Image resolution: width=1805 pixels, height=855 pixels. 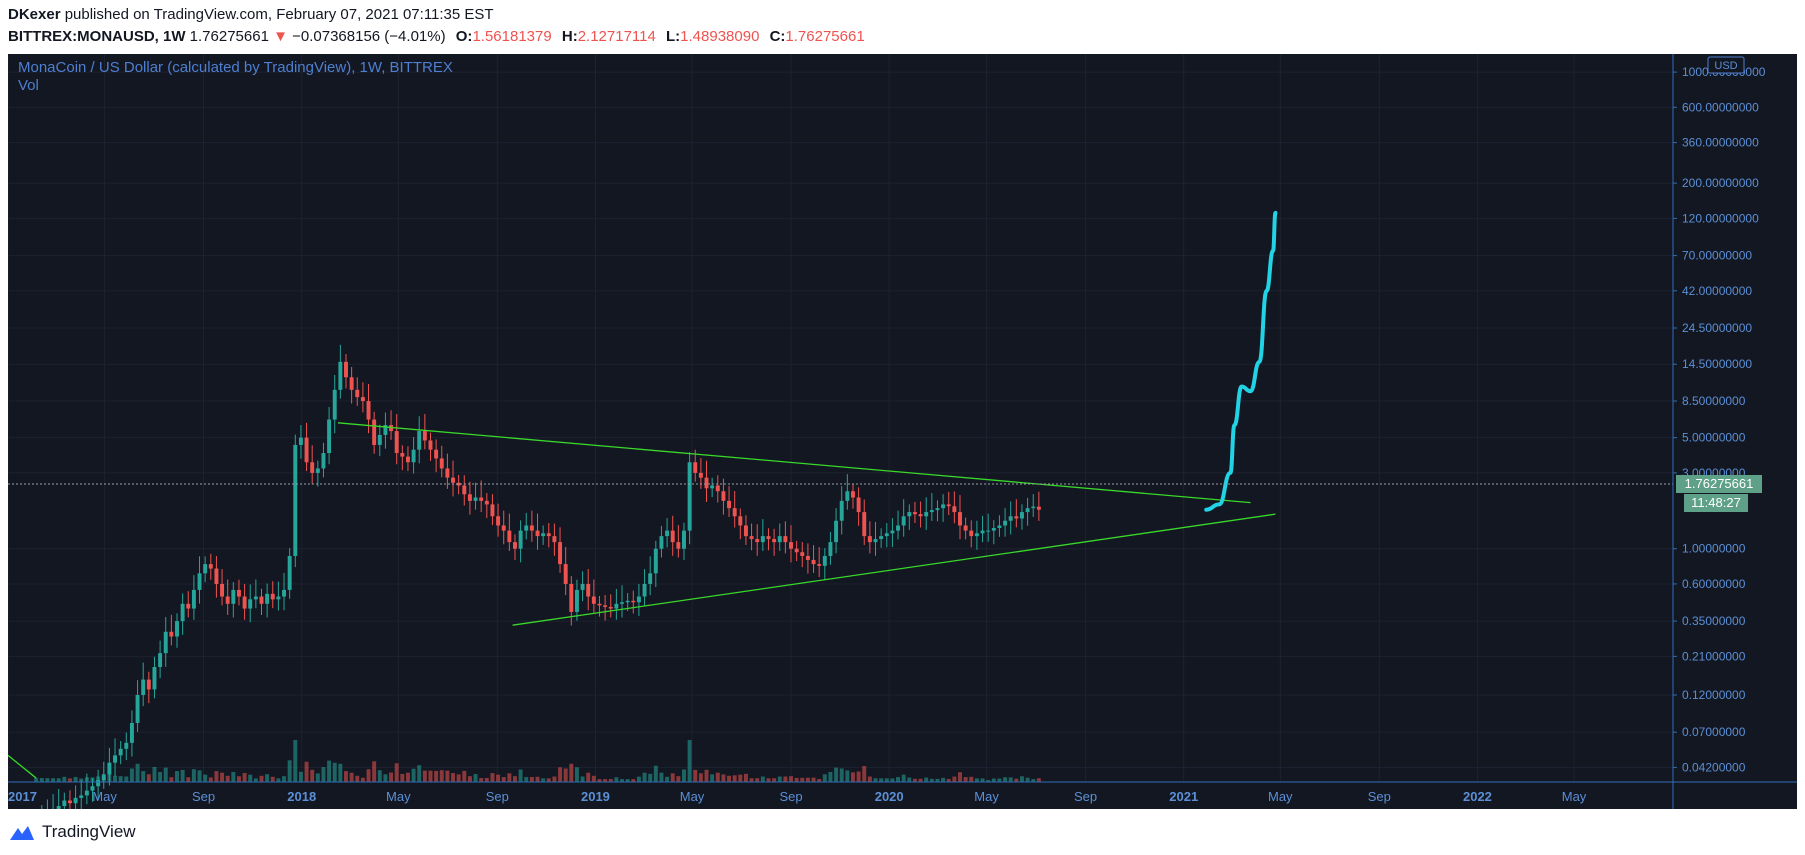 What do you see at coordinates (1241, 361) in the screenshot?
I see `projection-curve` at bounding box center [1241, 361].